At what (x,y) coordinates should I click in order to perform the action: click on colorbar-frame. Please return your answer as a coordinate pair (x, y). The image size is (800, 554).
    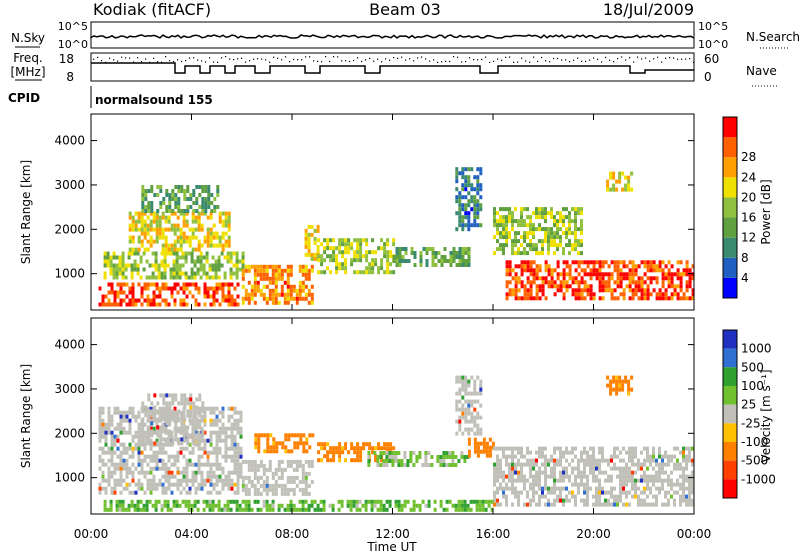
    Looking at the image, I should click on (730, 414).